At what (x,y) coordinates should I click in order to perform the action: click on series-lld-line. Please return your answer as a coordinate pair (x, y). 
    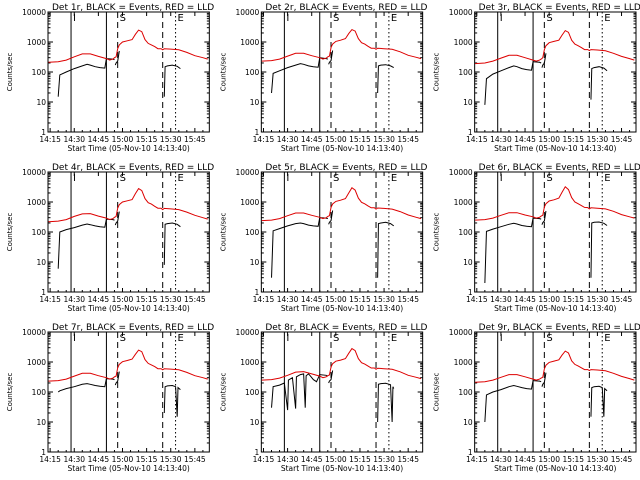
    Looking at the image, I should click on (341, 364).